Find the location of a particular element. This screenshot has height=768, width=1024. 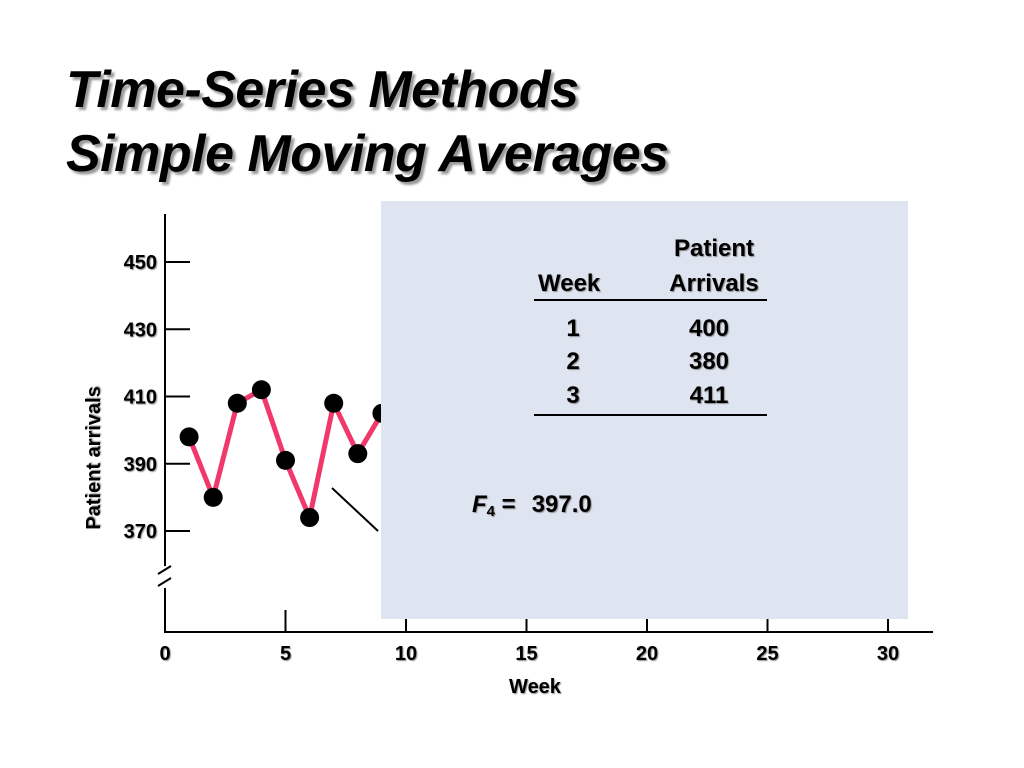

title-line-1: Time-Series Methods is located at coordinates (322, 90).